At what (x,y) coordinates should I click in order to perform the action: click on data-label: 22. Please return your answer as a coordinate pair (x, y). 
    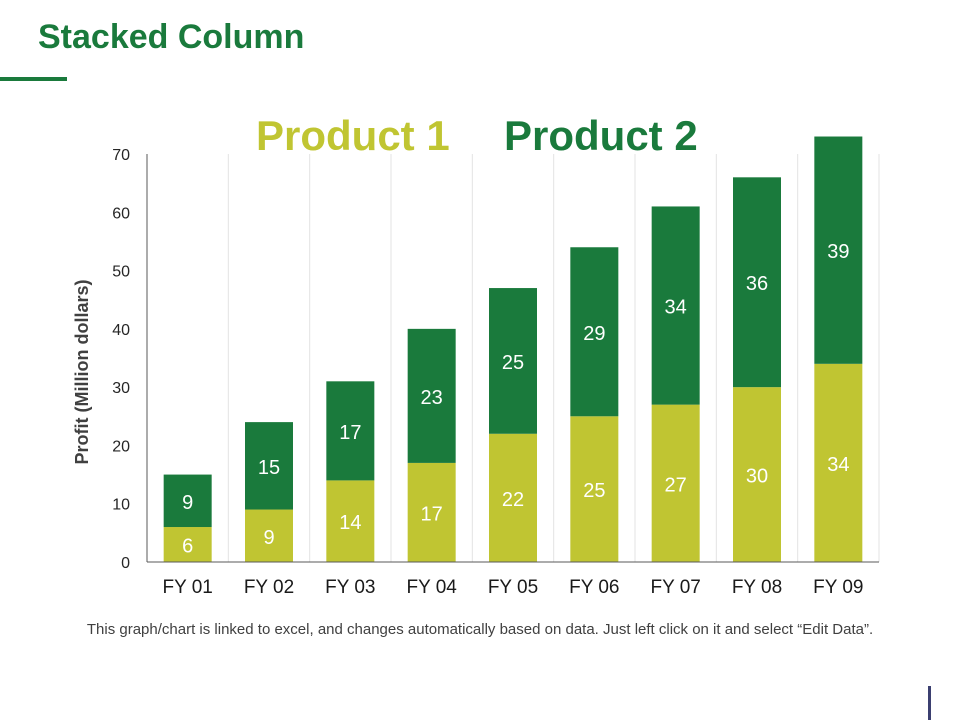
    Looking at the image, I should click on (513, 500).